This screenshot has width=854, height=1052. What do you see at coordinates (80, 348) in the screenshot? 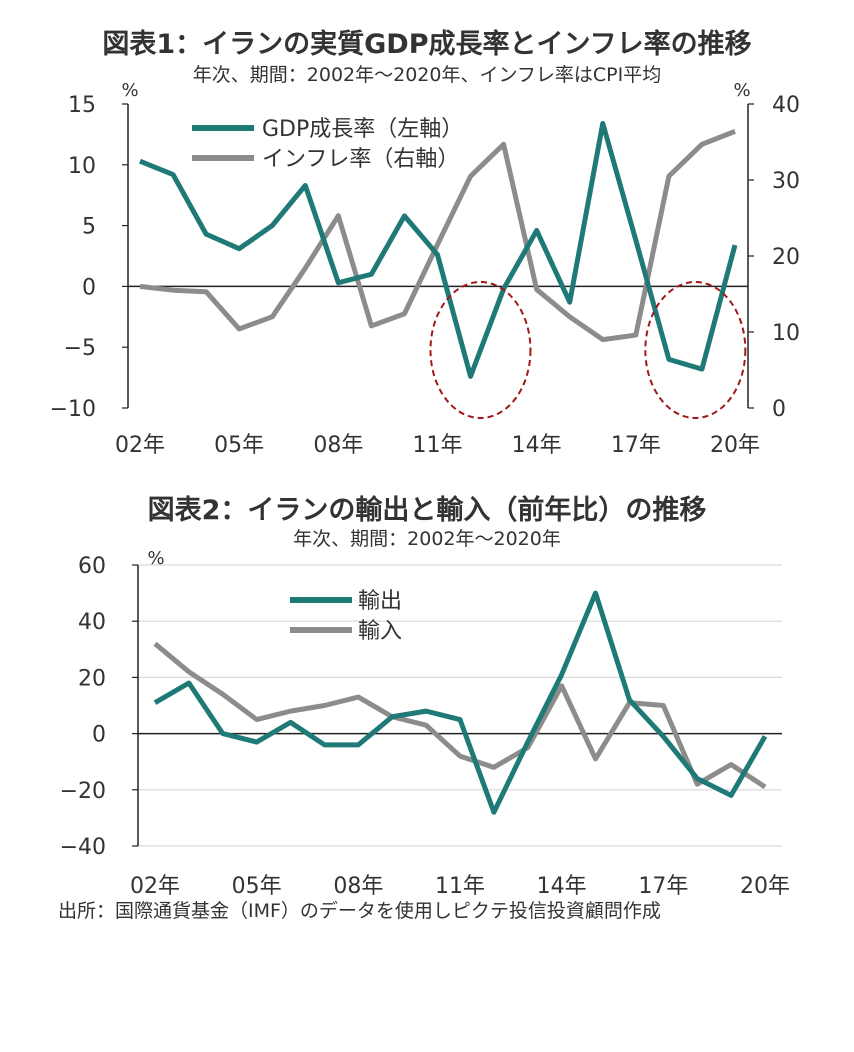
I see `left-tick-label: −5` at bounding box center [80, 348].